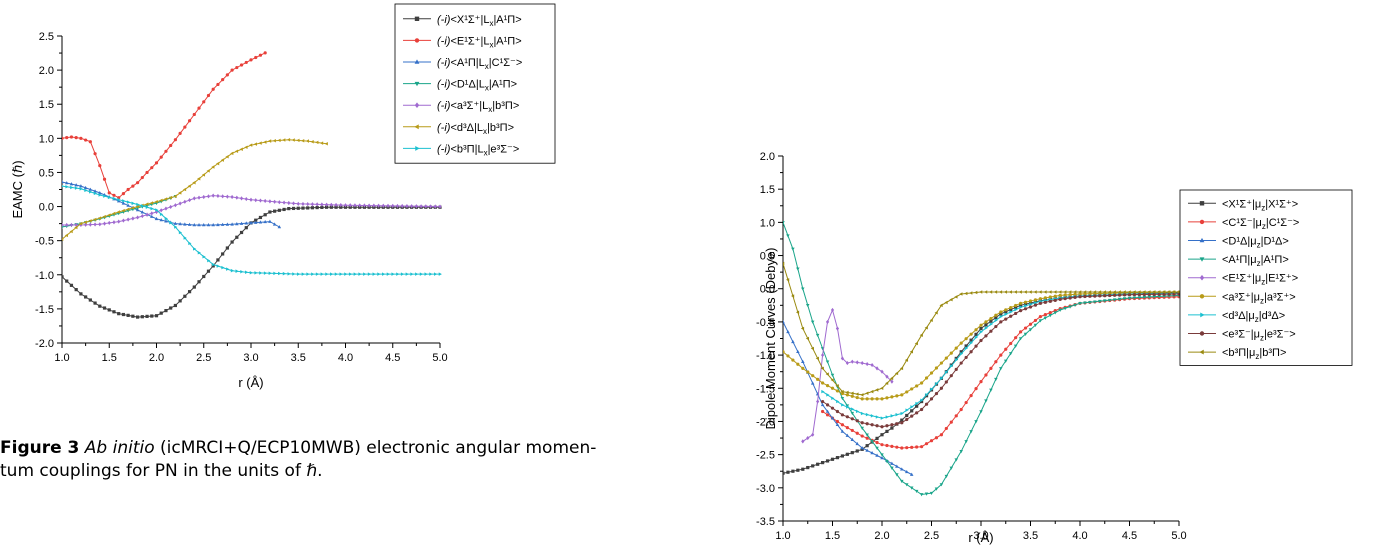  I want to click on y-tick-label: 2.5, so click(46, 37).